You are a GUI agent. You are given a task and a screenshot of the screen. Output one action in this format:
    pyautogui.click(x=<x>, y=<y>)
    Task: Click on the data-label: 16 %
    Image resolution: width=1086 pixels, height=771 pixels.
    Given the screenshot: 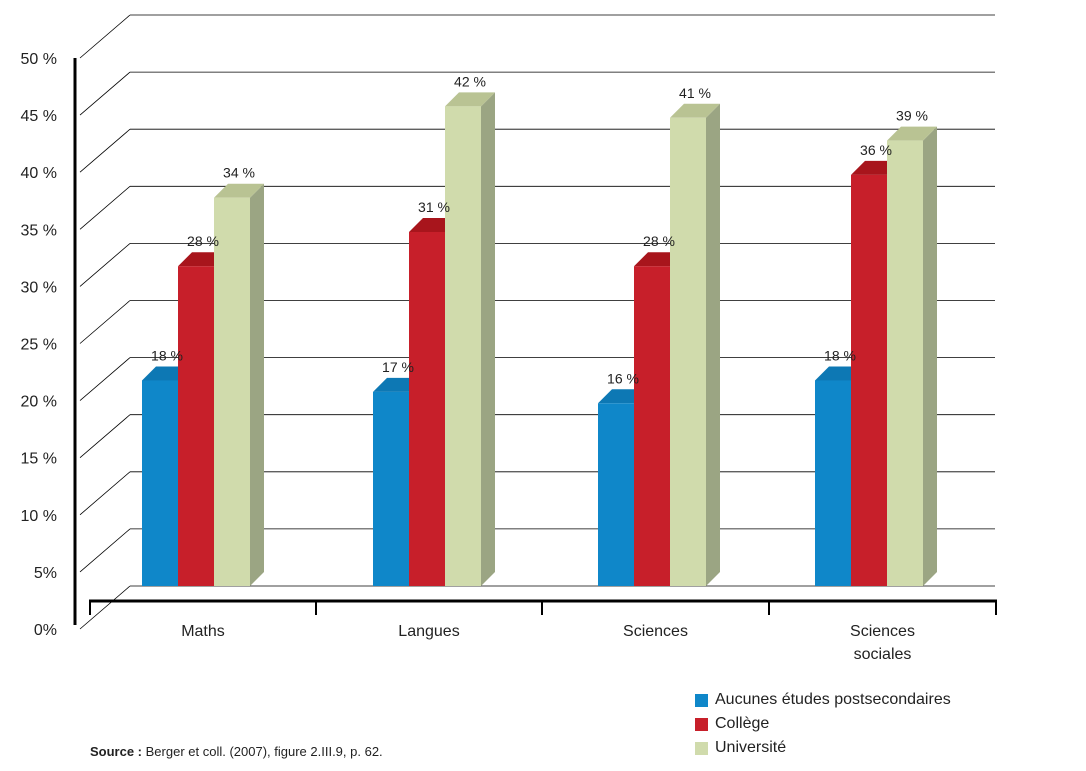 What is the action you would take?
    pyautogui.click(x=623, y=378)
    